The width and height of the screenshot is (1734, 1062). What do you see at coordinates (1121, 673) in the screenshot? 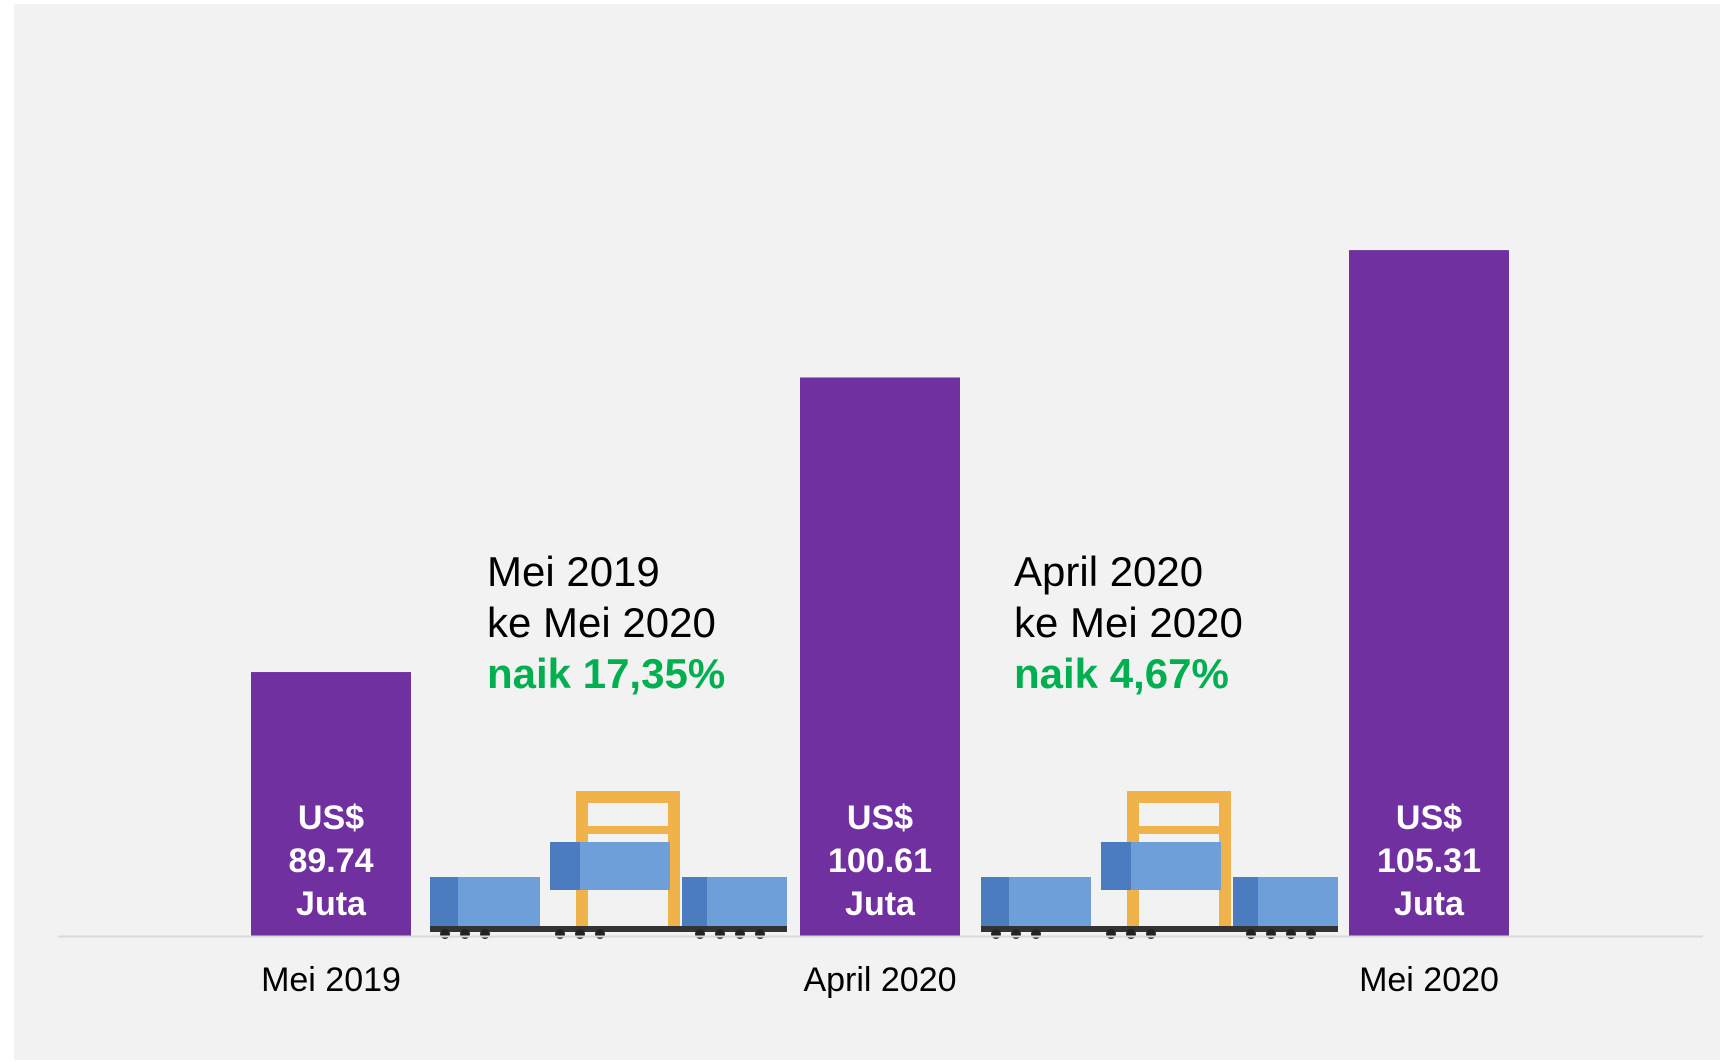
I see `annotation-highlight: naik 4,67%` at bounding box center [1121, 673].